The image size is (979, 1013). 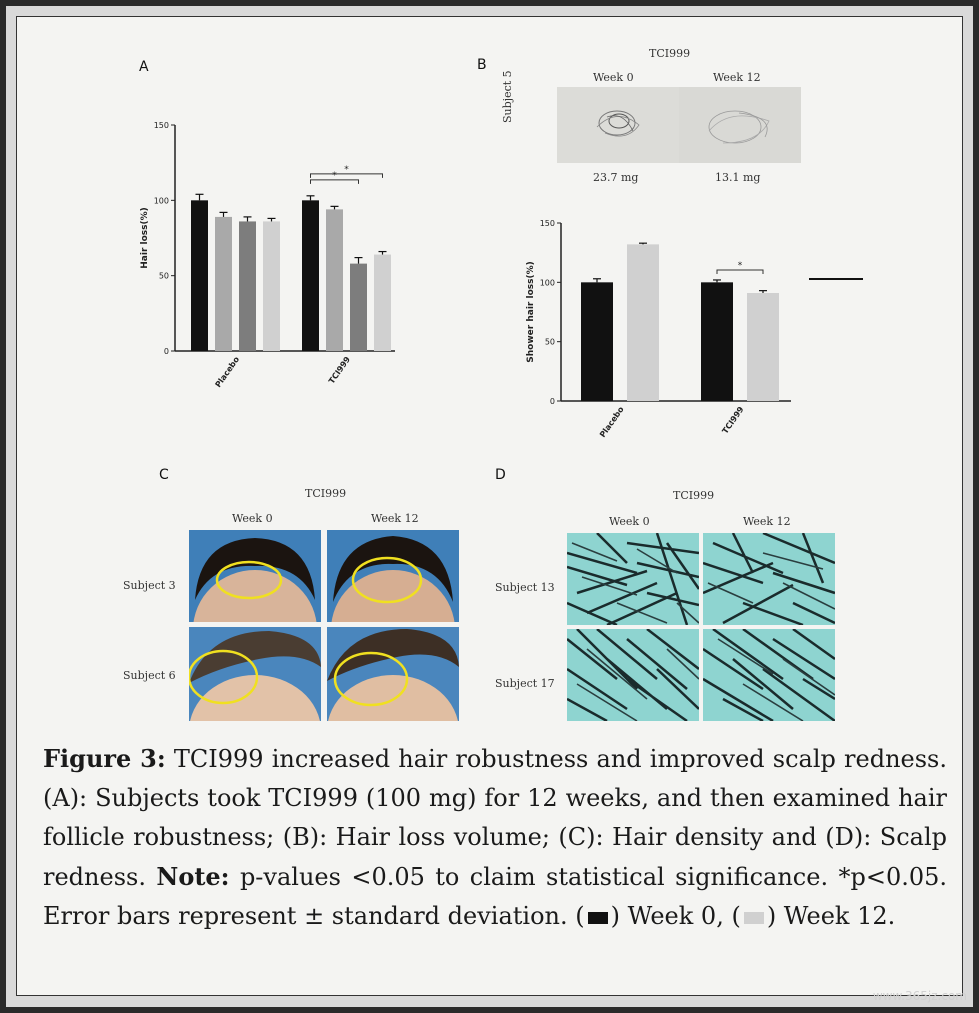 I want to click on panel-a-label: A, so click(x=144, y=67).